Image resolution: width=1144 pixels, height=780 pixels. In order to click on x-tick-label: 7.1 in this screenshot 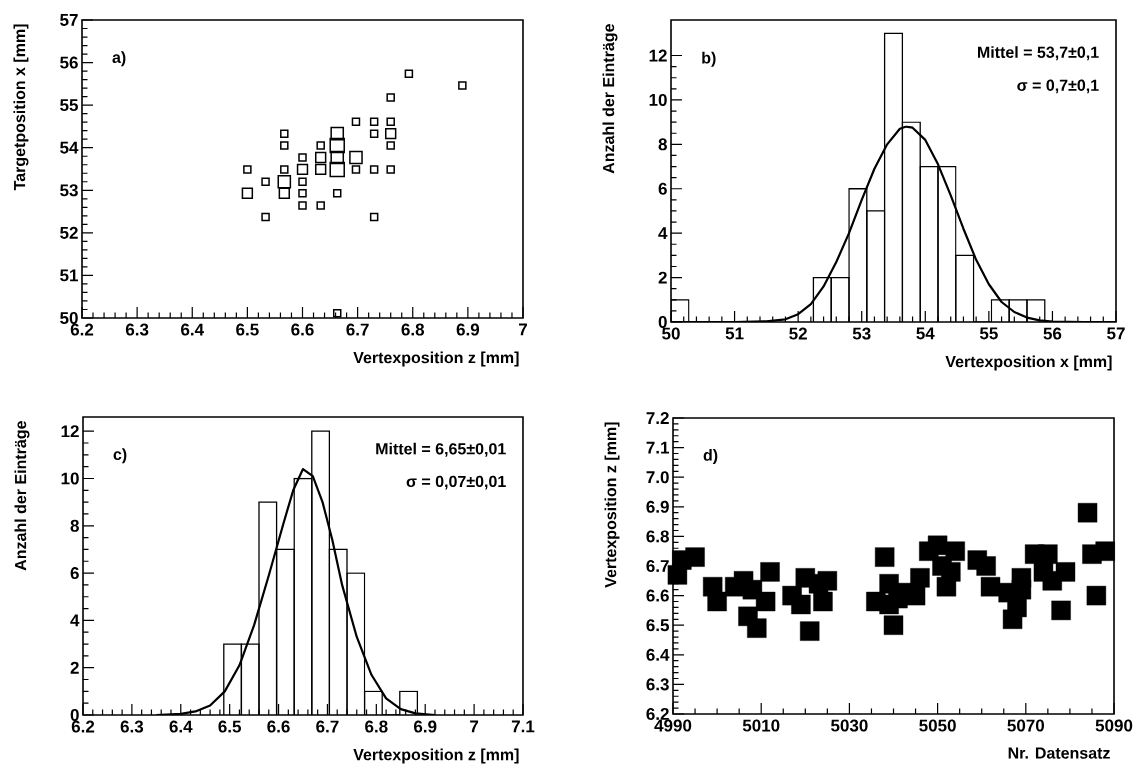, I will do `click(523, 726)`.